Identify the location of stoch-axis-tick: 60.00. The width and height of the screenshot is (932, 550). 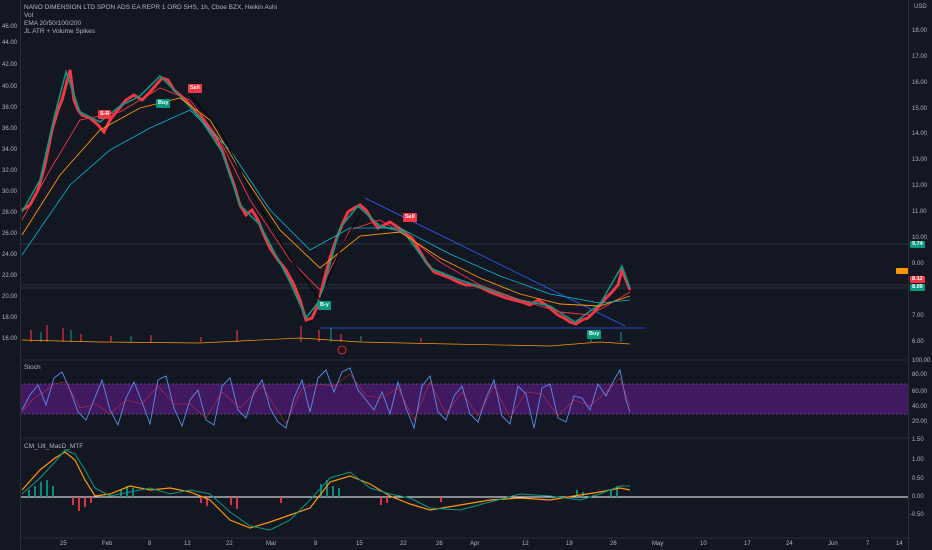
(920, 392).